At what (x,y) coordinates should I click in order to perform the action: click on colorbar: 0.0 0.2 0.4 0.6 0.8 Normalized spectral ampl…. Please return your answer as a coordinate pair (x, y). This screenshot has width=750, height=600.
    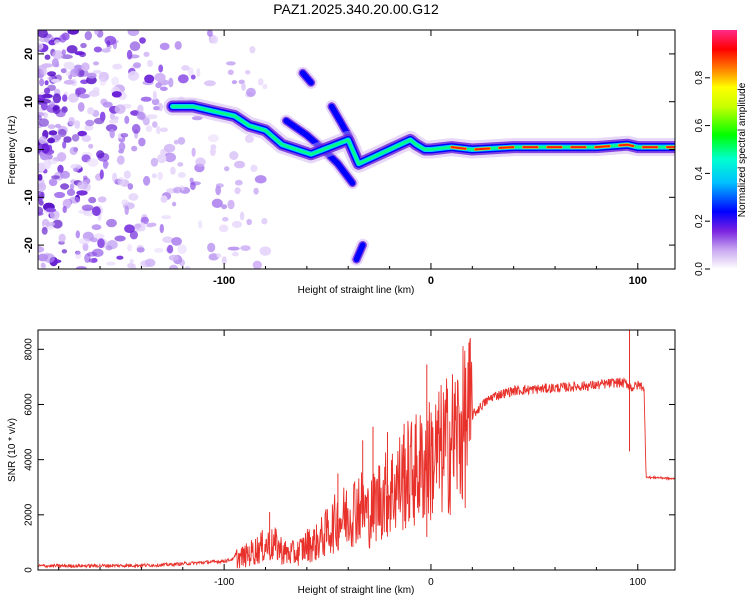
    Looking at the image, I should click on (721, 153).